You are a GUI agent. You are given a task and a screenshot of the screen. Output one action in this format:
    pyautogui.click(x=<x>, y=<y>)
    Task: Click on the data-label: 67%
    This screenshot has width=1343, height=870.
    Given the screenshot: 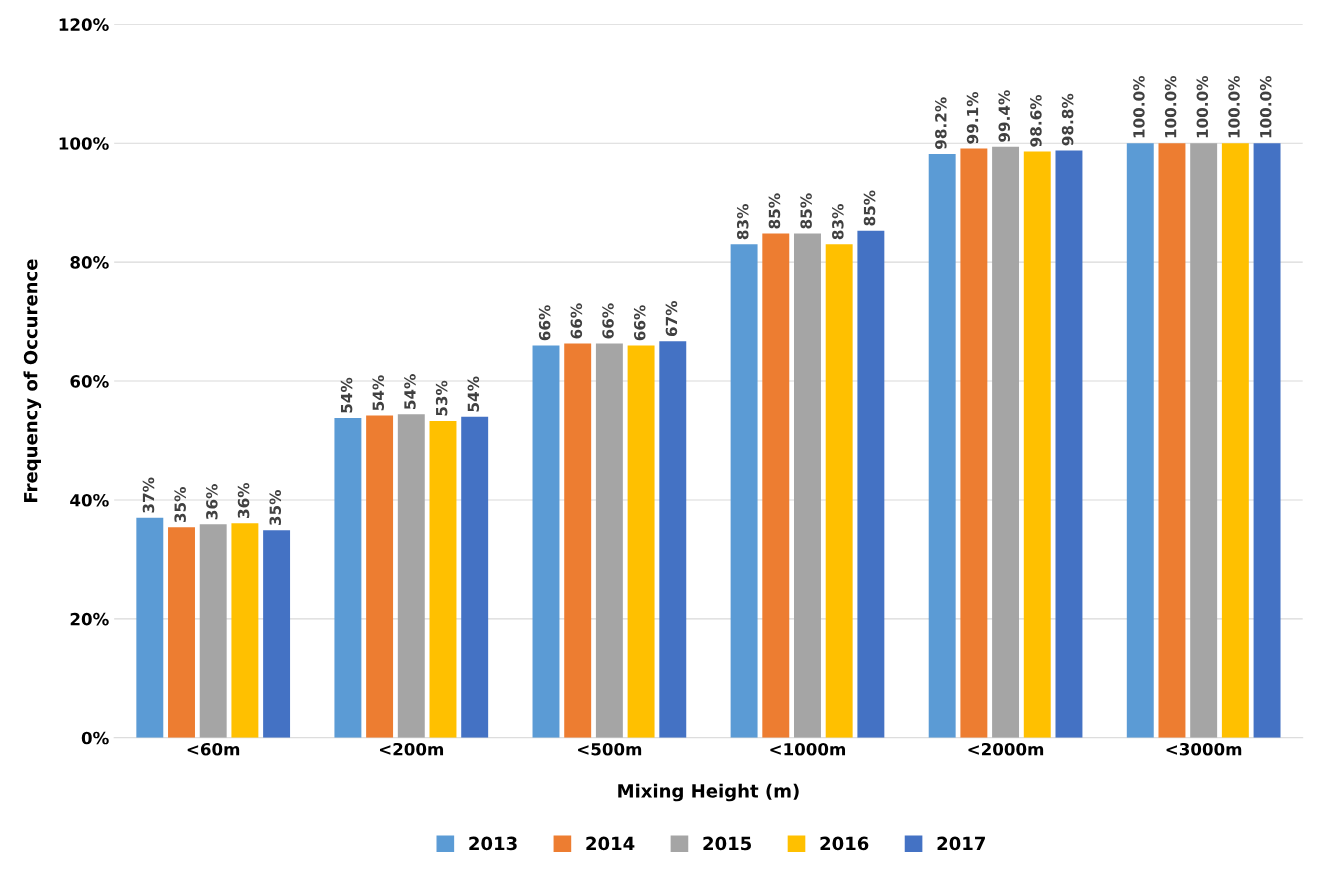 What is the action you would take?
    pyautogui.click(x=671, y=318)
    